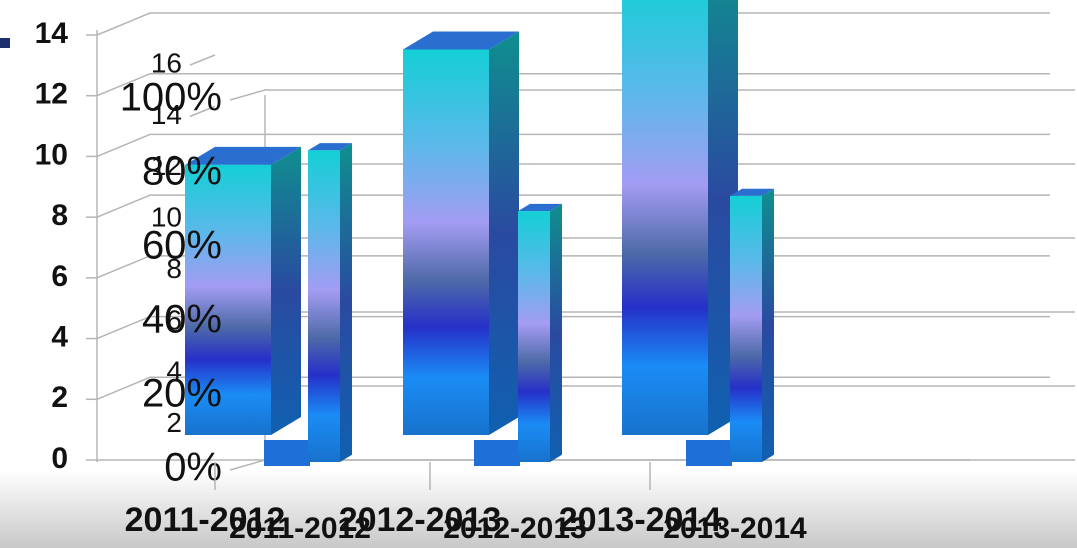  What do you see at coordinates (59, 397) in the screenshot?
I see `y-tick-label: 2` at bounding box center [59, 397].